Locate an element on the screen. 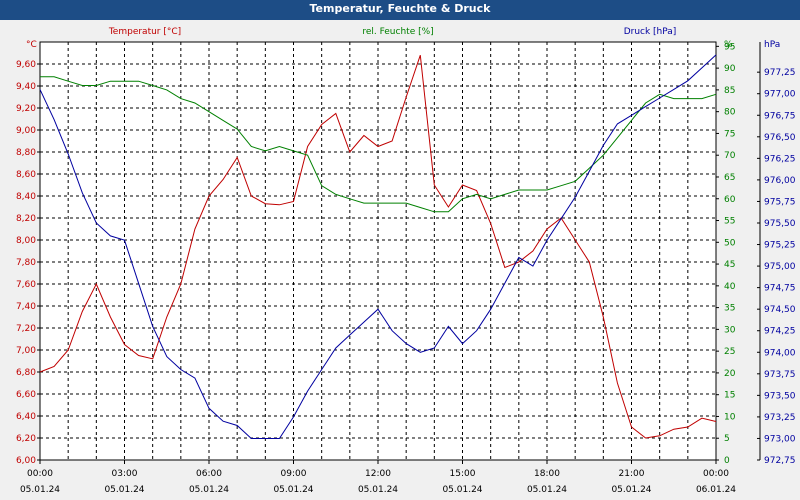 Image resolution: width=800 pixels, height=500 pixels. pressure-tick-label: 973,00 is located at coordinates (780, 439).